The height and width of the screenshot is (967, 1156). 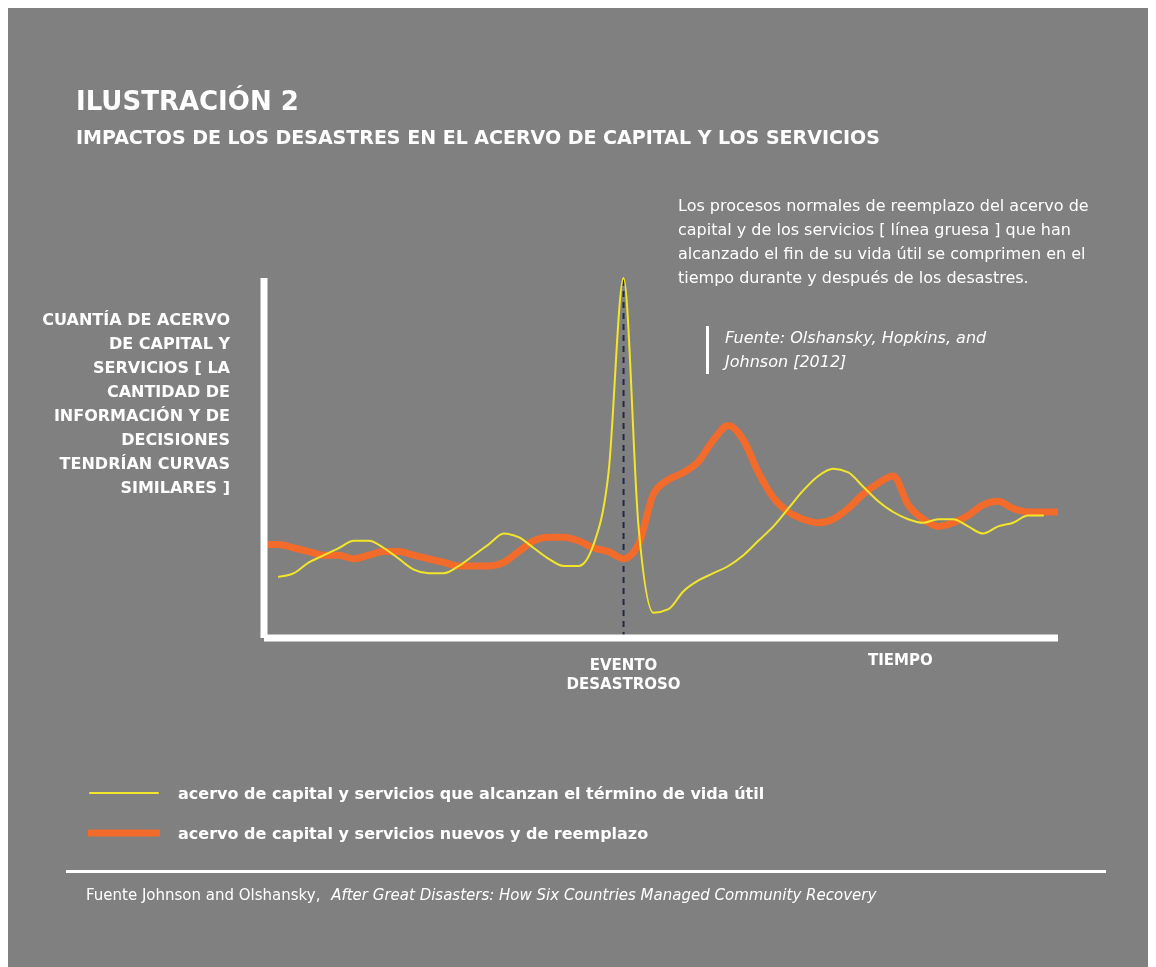 I want to click on legend-label: acervo de capital y servicios que alcanzan el término de vida útil, so click(x=471, y=793).